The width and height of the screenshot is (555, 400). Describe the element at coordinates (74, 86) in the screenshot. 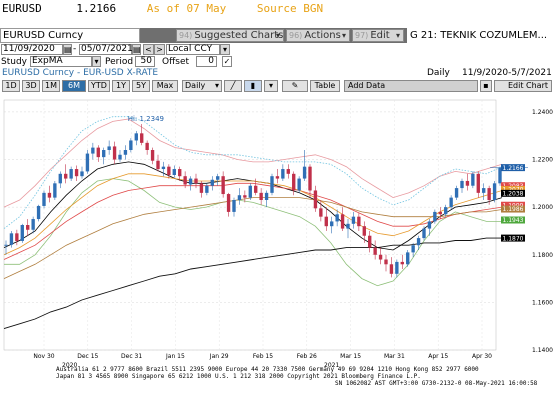

I see `tab-6m: 6M` at that location.